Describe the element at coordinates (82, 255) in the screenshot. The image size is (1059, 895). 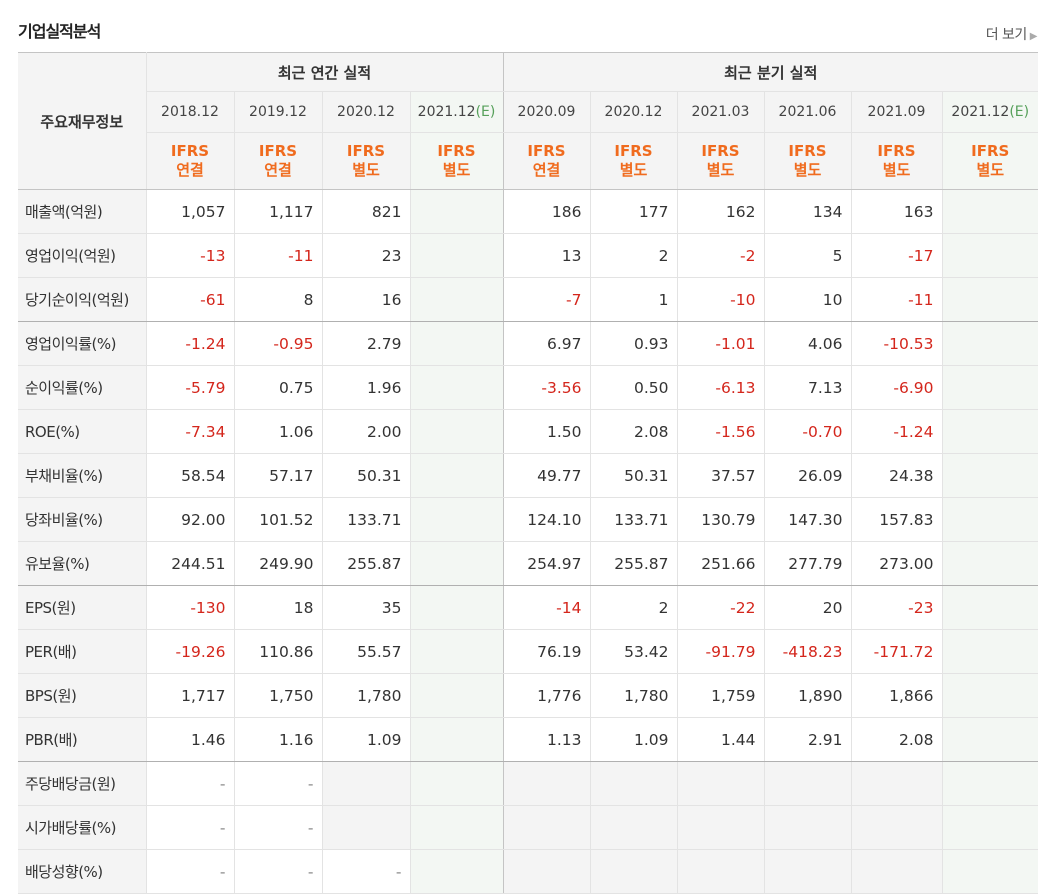
I see `row-label: 영업이익(억원)` at that location.